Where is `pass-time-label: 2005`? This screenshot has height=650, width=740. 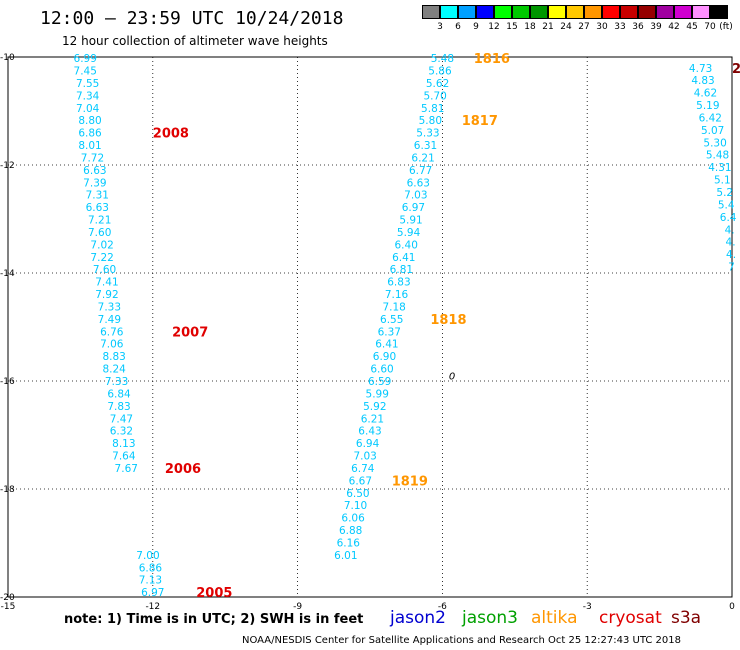 pass-time-label: 2005 is located at coordinates (214, 593).